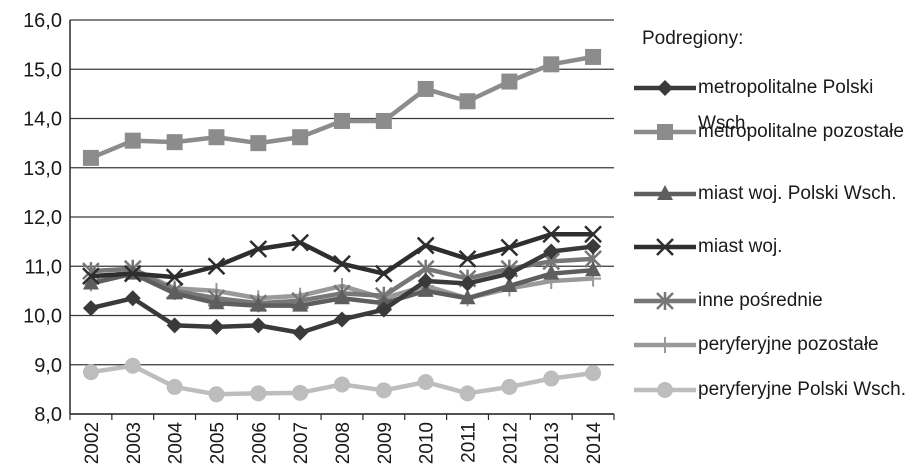  I want to click on legend-label: miast woj. Polski Wsch., so click(797, 193).